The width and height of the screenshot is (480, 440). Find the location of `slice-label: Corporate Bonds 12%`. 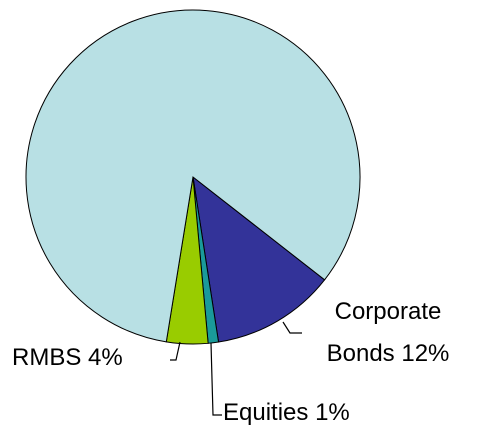

slice-label: Corporate Bonds 12% is located at coordinates (388, 333).